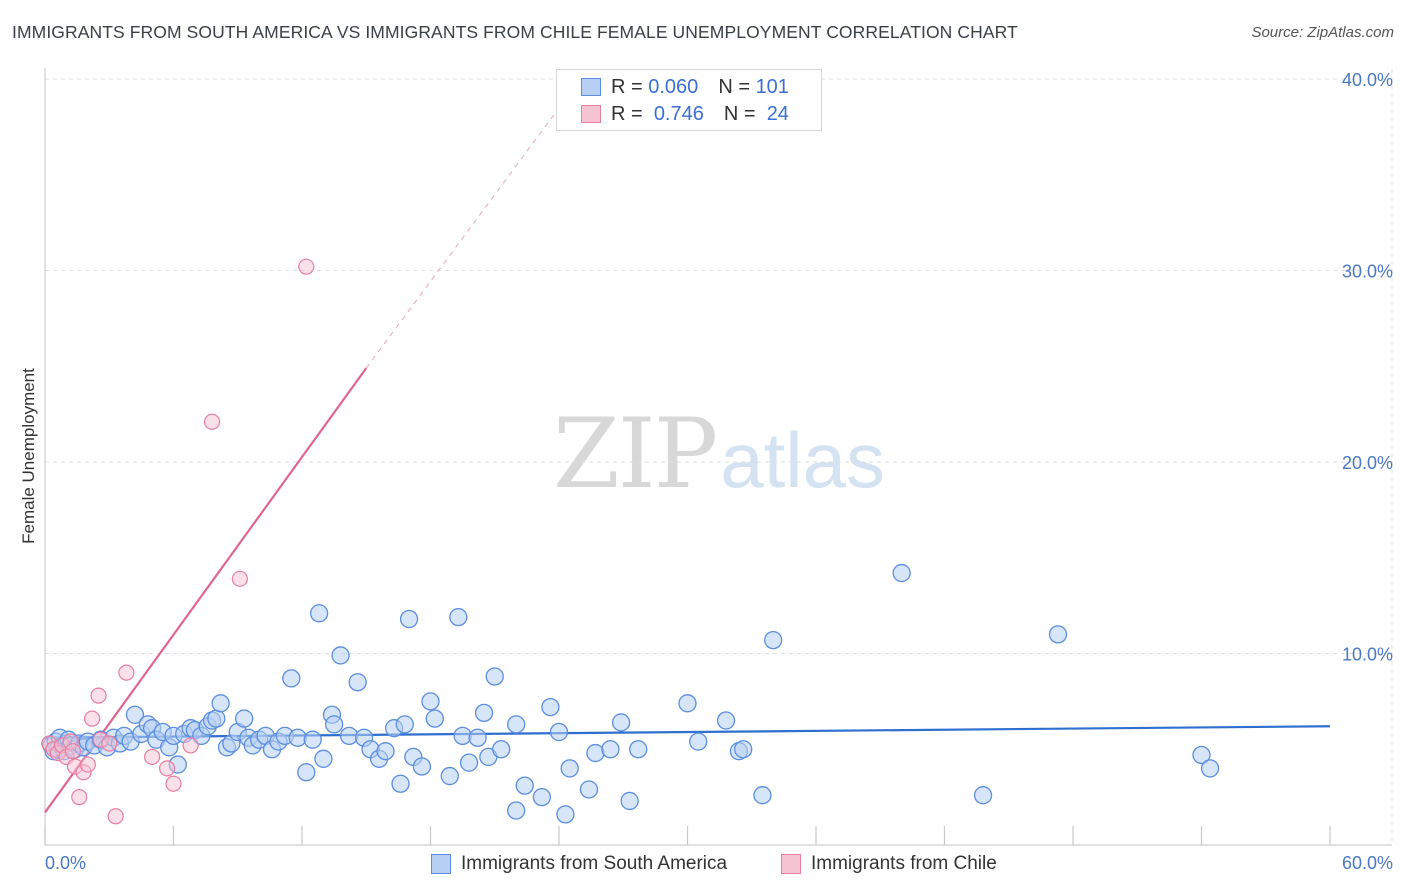  Describe the element at coordinates (594, 863) in the screenshot. I see `bottom-legend-label-south-america: Immigrants from South America` at that location.